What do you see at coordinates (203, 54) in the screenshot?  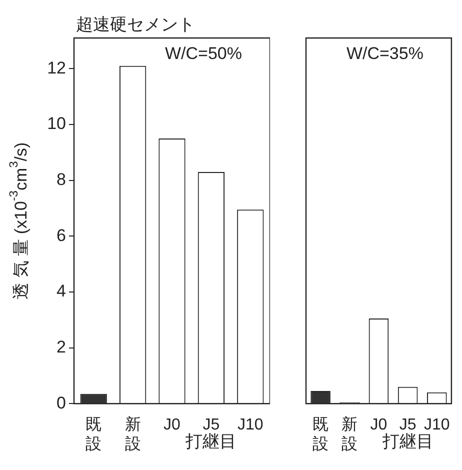 I see `annotation: W/C=50%` at bounding box center [203, 54].